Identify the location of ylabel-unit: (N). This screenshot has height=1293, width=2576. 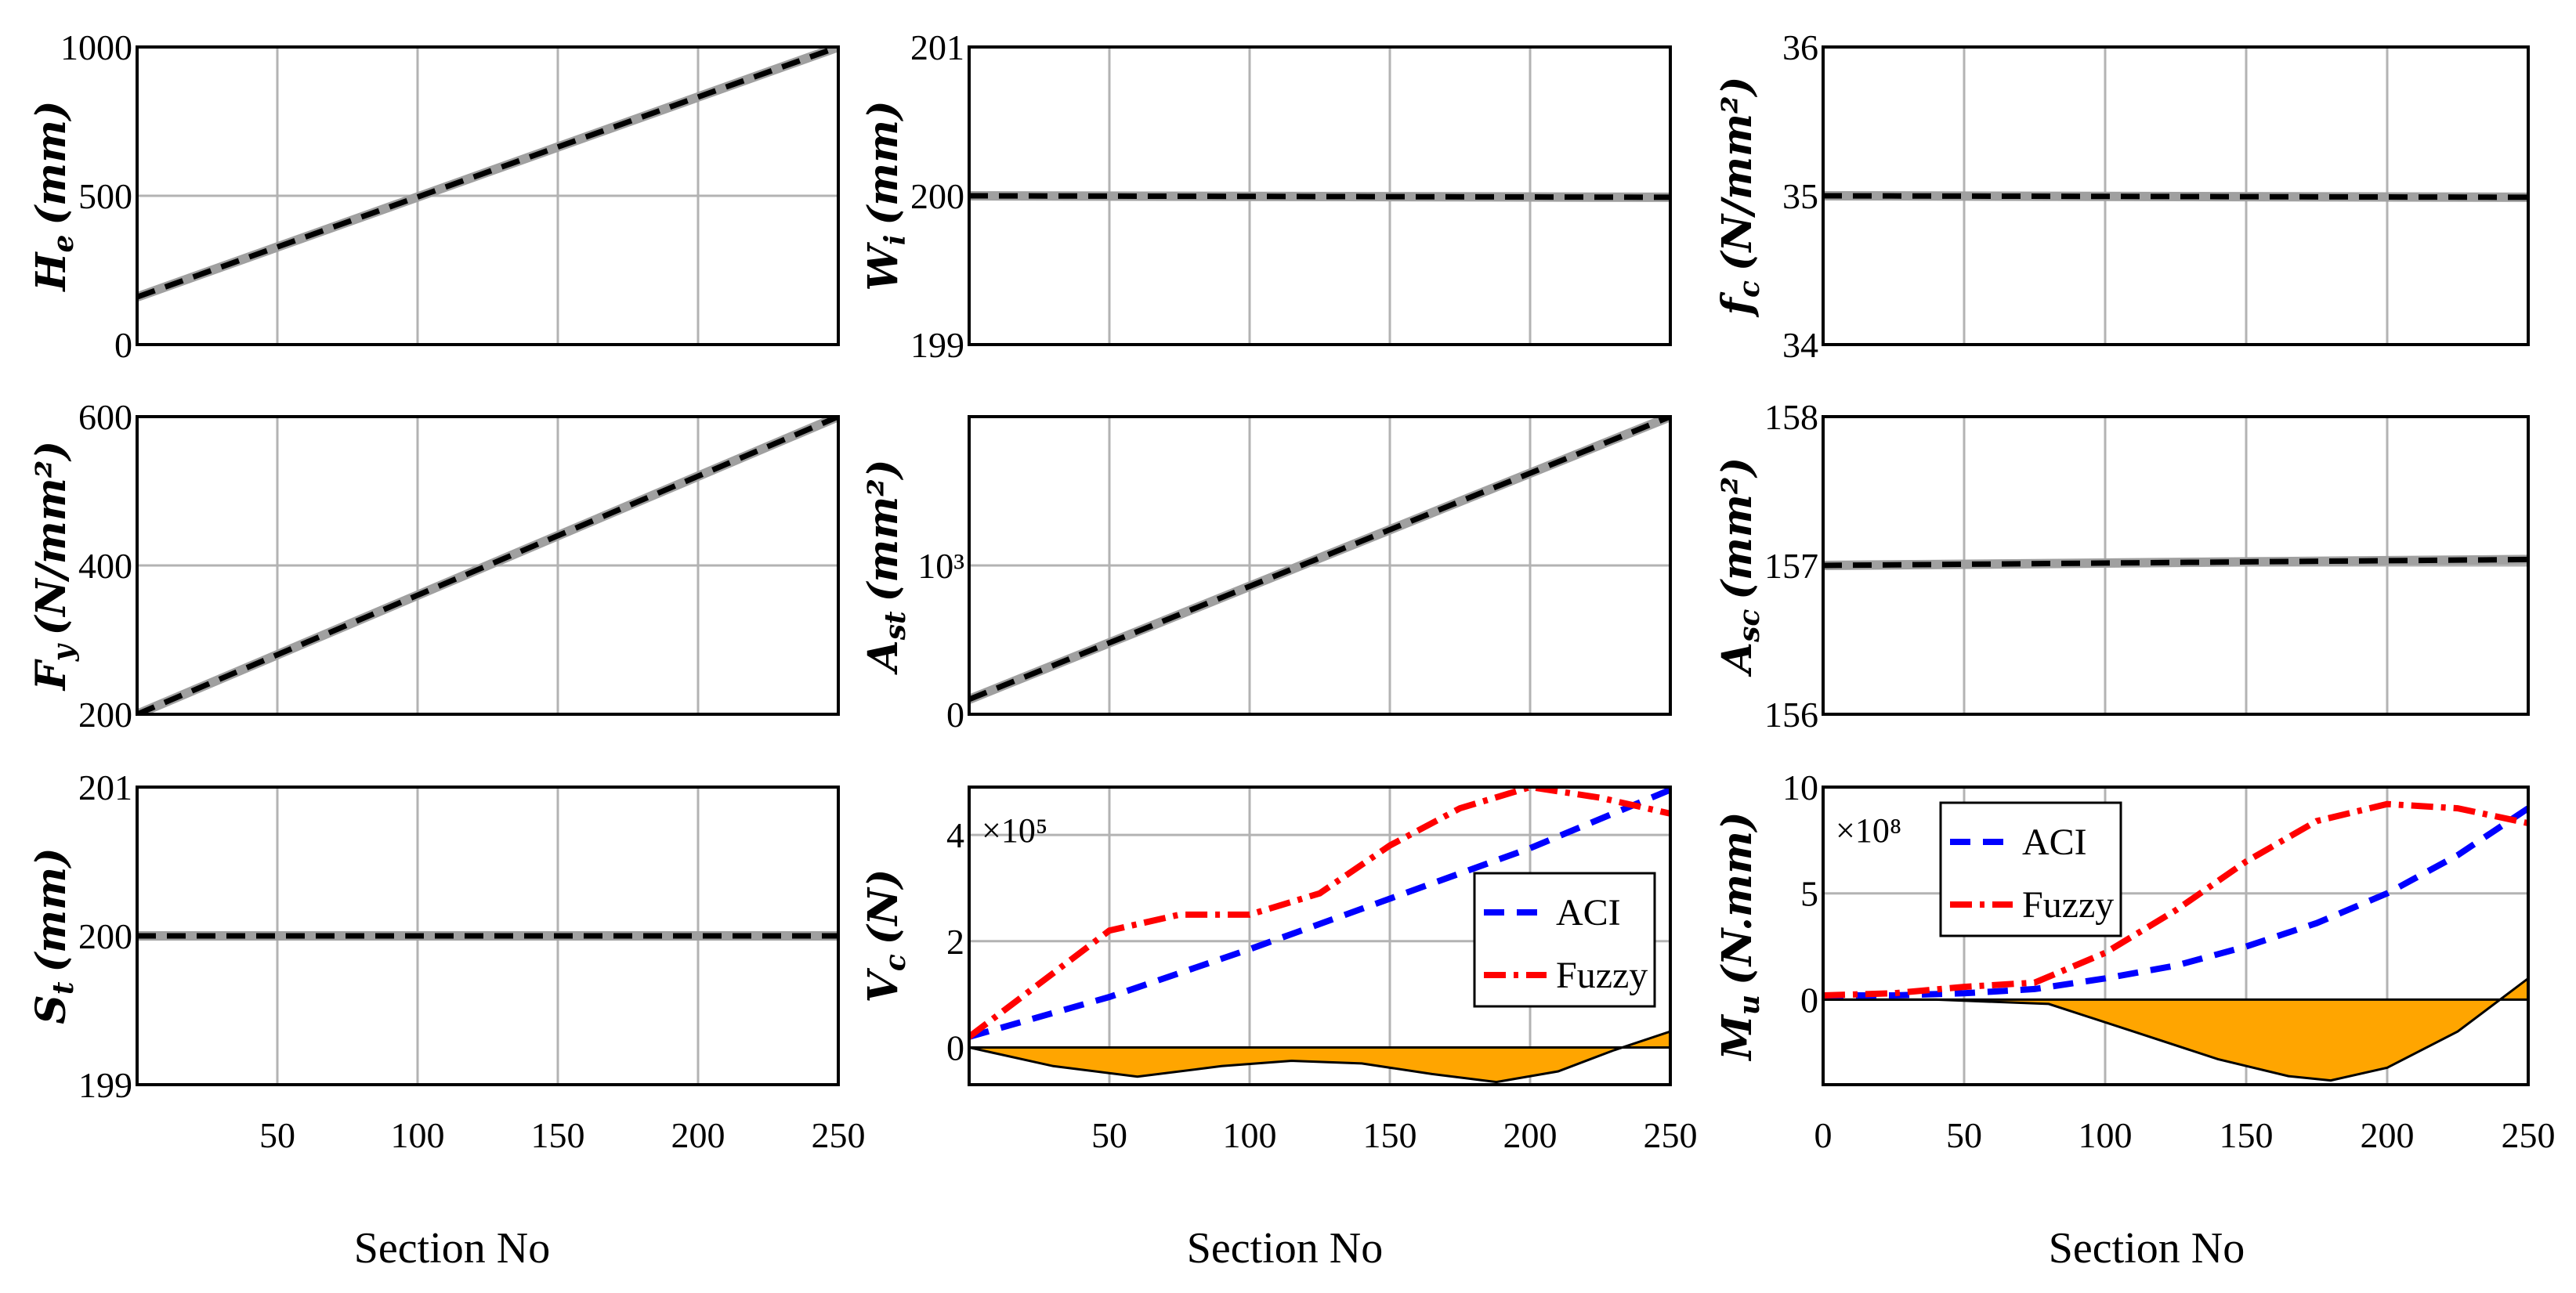
(883, 906).